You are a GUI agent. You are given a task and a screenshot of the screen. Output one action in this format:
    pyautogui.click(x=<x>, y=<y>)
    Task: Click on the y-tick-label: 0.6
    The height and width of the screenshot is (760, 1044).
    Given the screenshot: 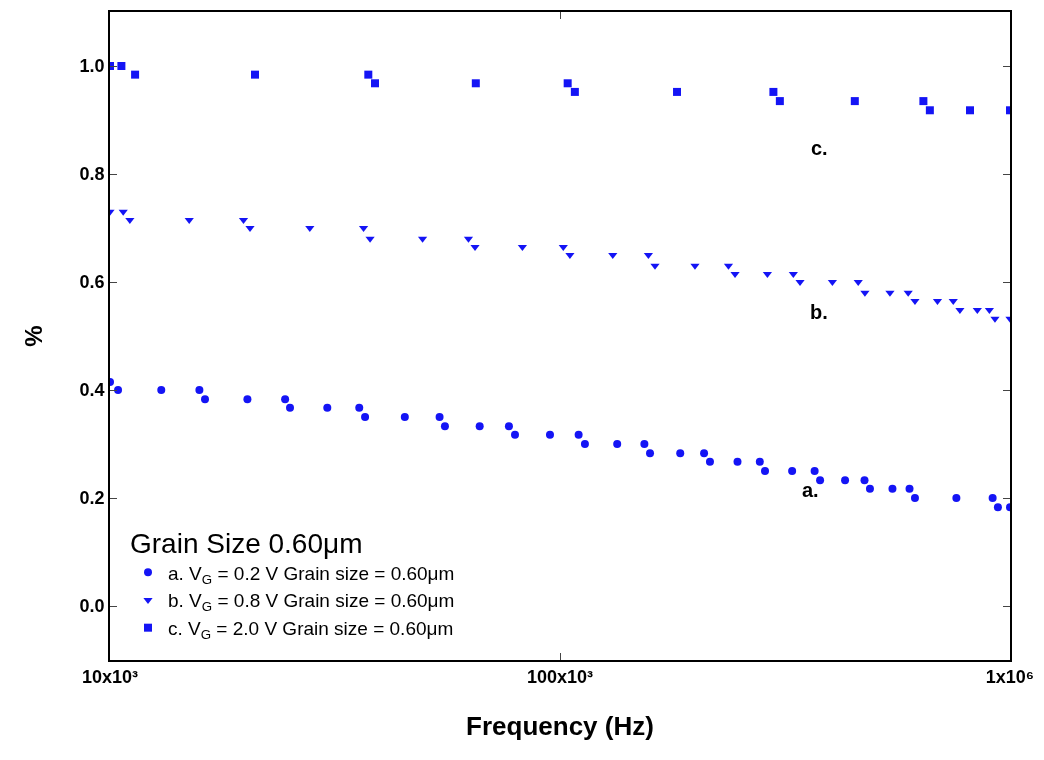 What is the action you would take?
    pyautogui.click(x=92, y=282)
    